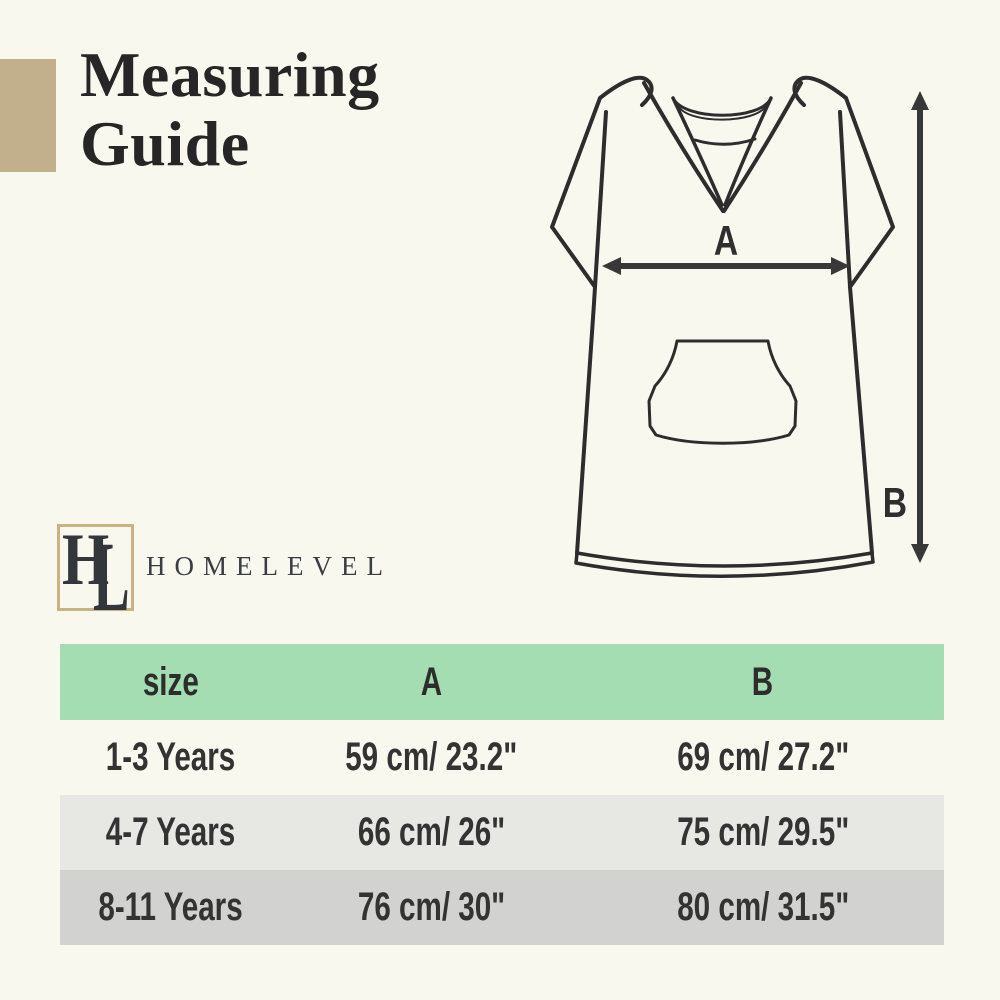  What do you see at coordinates (762, 832) in the screenshot?
I see `measure-b-cell: 75 cm/ 29.5"` at bounding box center [762, 832].